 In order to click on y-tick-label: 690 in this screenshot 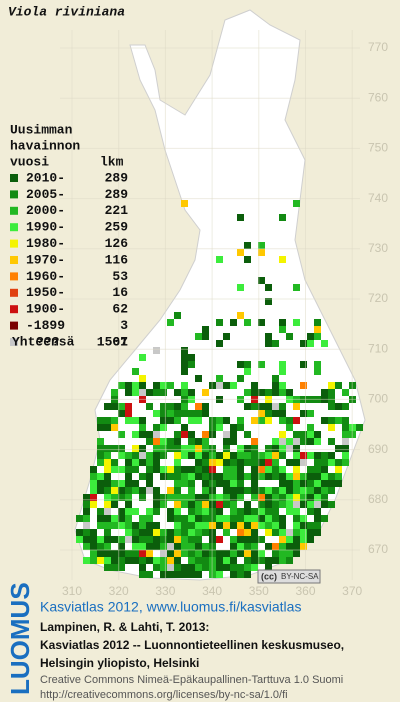, I will do `click(378, 449)`.